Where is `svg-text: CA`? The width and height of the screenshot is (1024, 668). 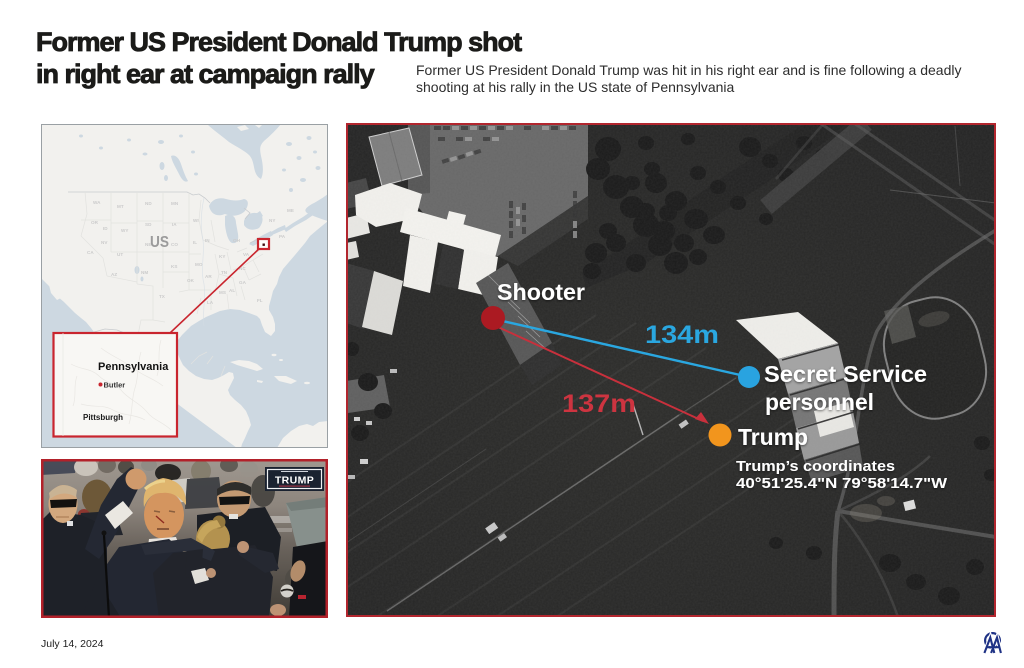 svg-text: CA is located at coordinates (90, 252).